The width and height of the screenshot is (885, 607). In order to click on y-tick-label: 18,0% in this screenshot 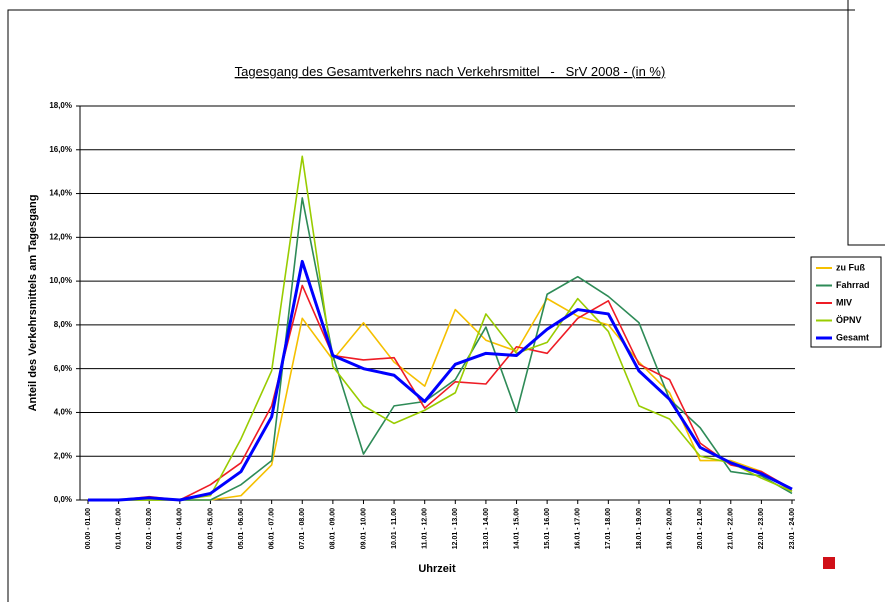, I will do `click(60, 105)`.